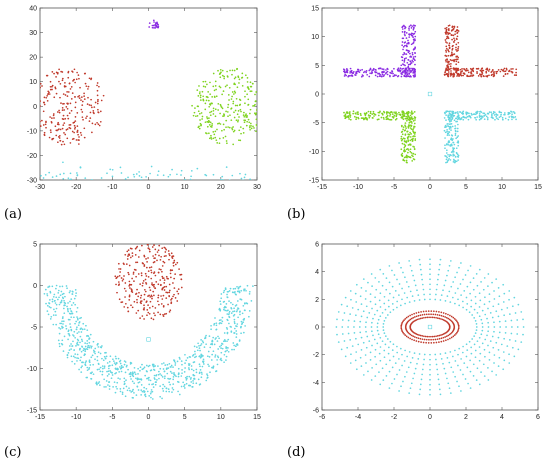  What do you see at coordinates (430, 417) in the screenshot?
I see `x-tick-label: 0` at bounding box center [430, 417].